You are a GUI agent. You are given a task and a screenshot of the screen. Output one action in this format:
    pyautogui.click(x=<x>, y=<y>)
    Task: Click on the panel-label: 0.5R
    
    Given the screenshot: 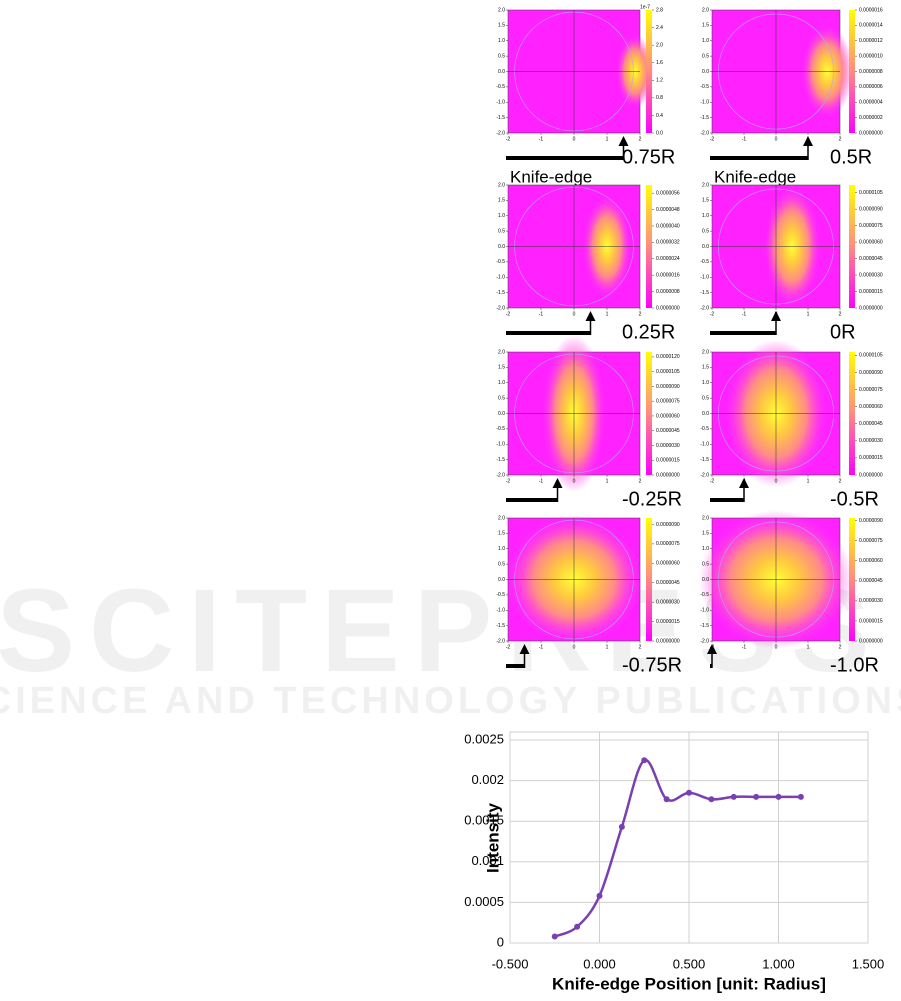 What is the action you would take?
    pyautogui.click(x=851, y=157)
    